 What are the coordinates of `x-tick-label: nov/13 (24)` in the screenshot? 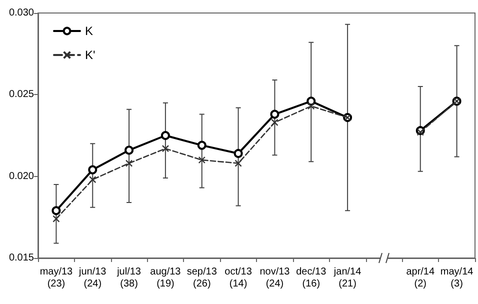 It's located at (275, 278).